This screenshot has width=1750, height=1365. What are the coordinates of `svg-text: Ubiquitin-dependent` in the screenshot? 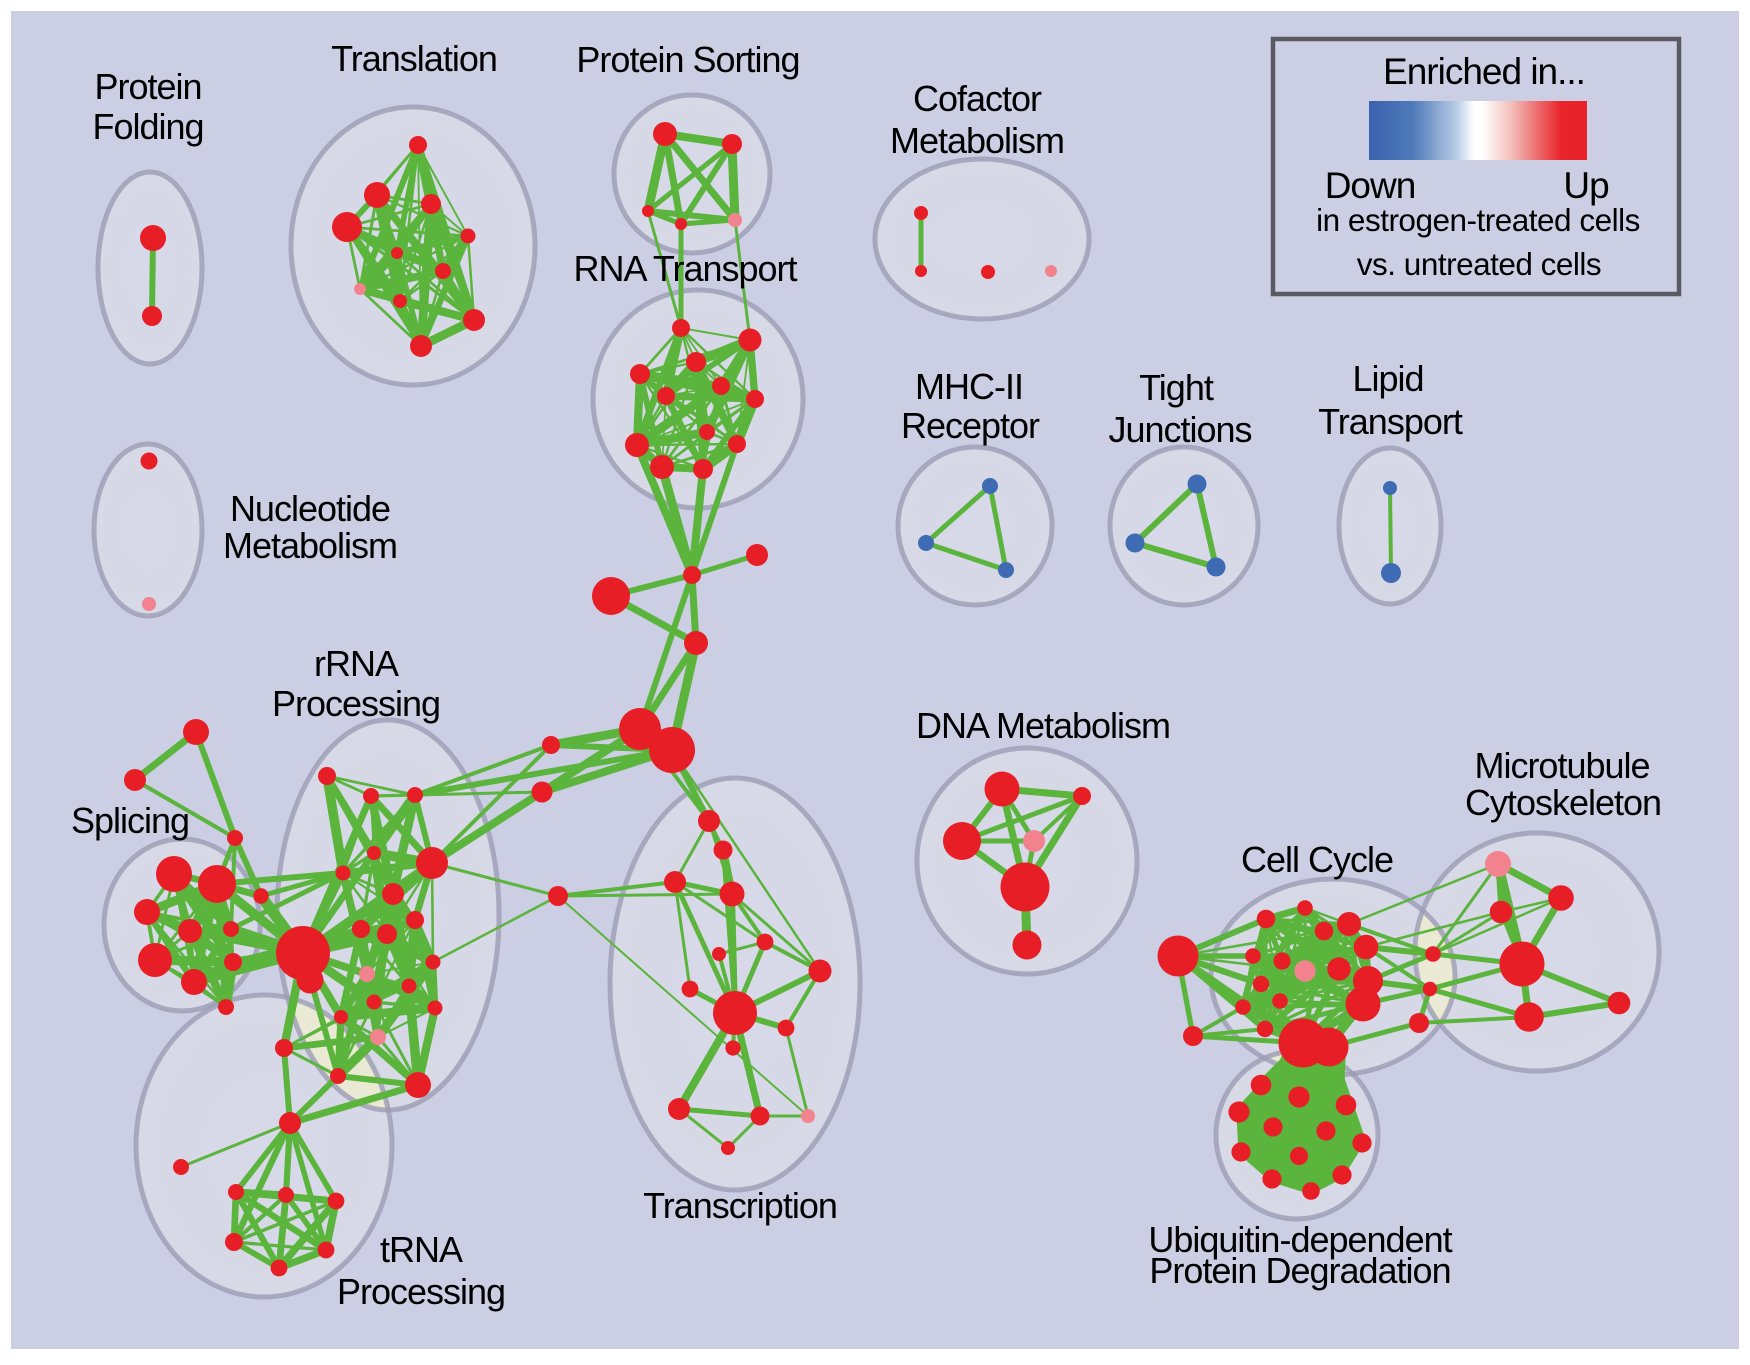 It's located at (1300, 1239).